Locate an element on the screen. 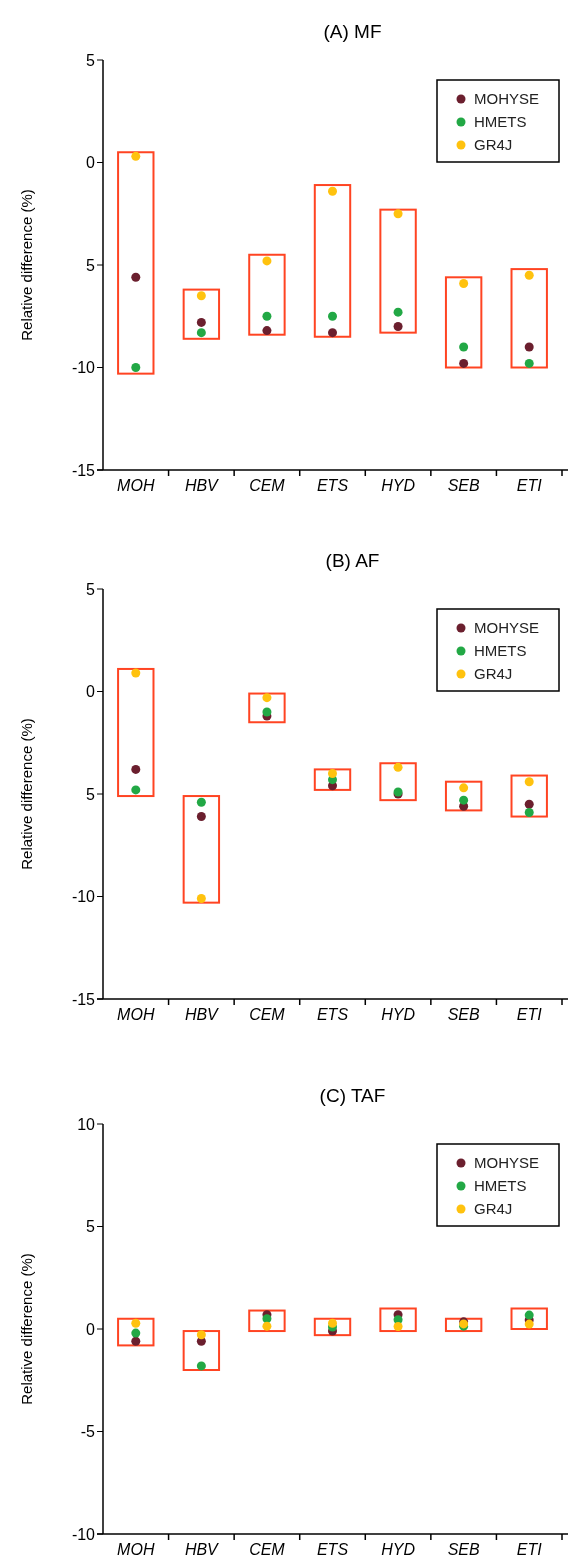 The height and width of the screenshot is (1562, 568). chart-title: (B) AF is located at coordinates (352, 560).